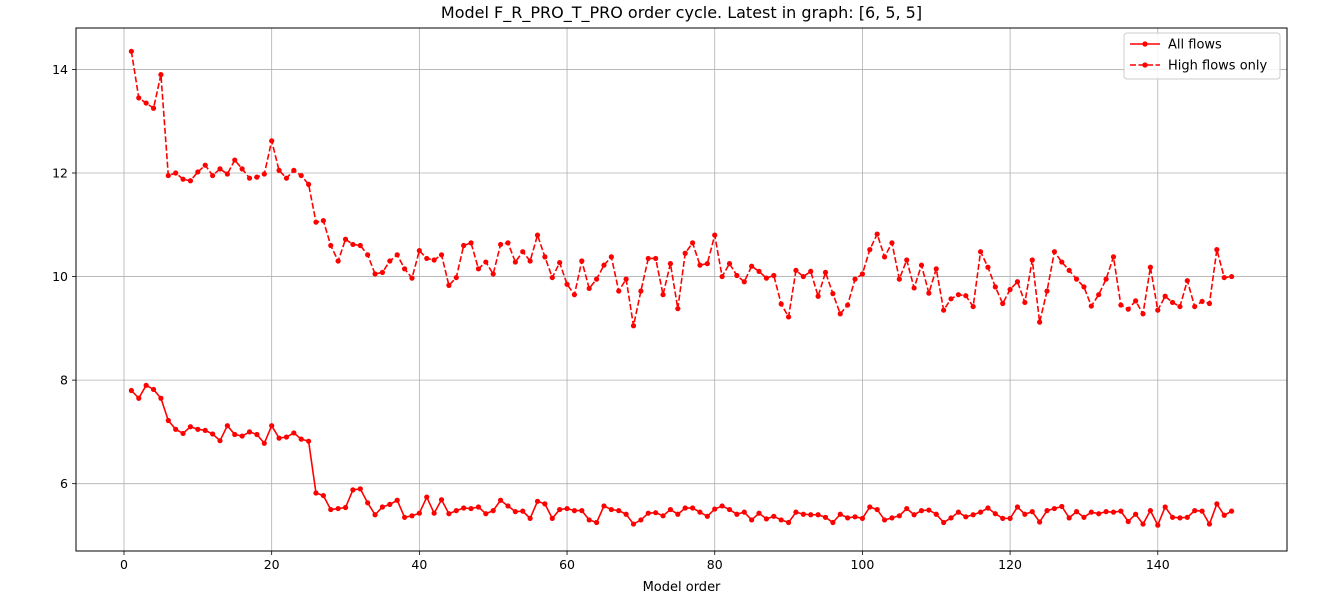 The width and height of the screenshot is (1329, 599). I want to click on x-tick-label: 100, so click(862, 564).